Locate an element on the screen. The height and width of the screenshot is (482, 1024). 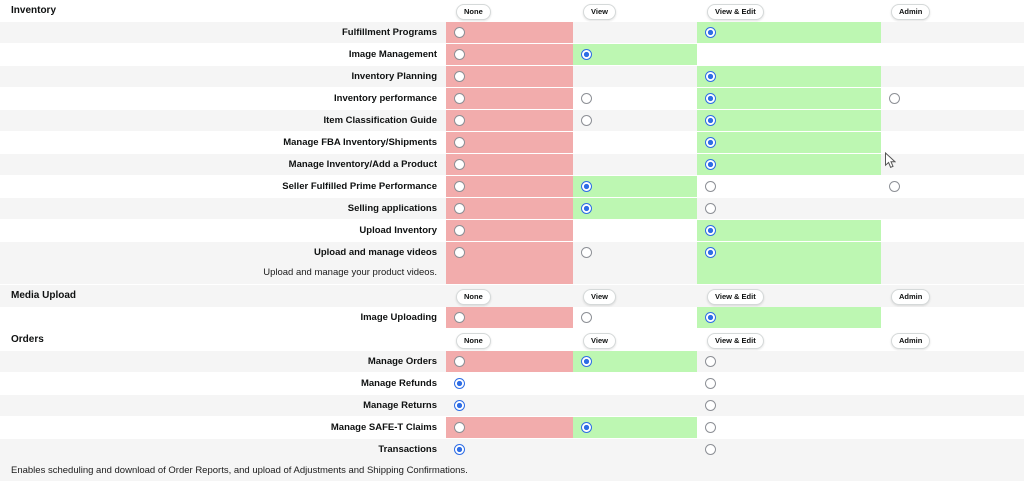
table-row-image-uploading: Image Uploading is located at coordinates (512, 318).